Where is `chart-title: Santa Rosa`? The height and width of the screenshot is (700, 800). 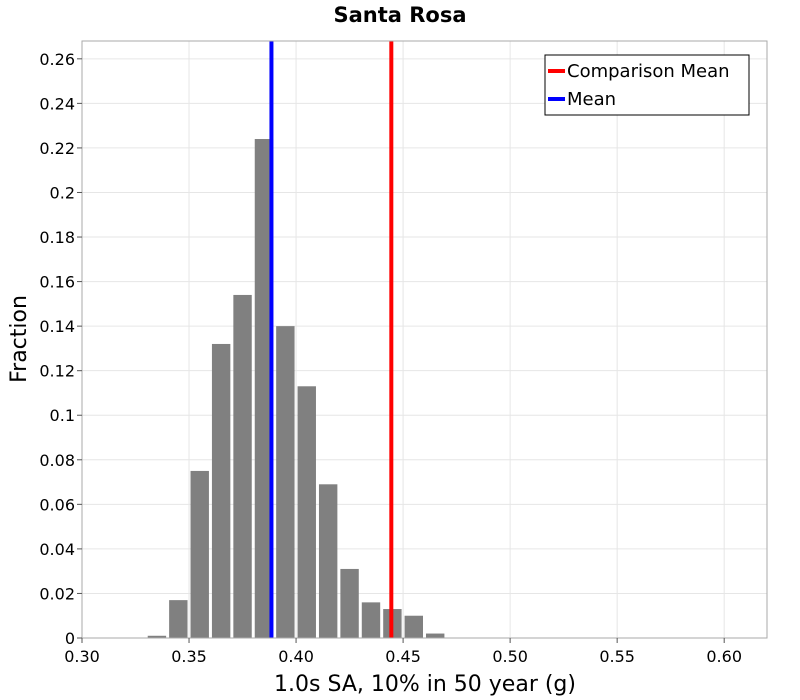
chart-title: Santa Rosa is located at coordinates (399, 15).